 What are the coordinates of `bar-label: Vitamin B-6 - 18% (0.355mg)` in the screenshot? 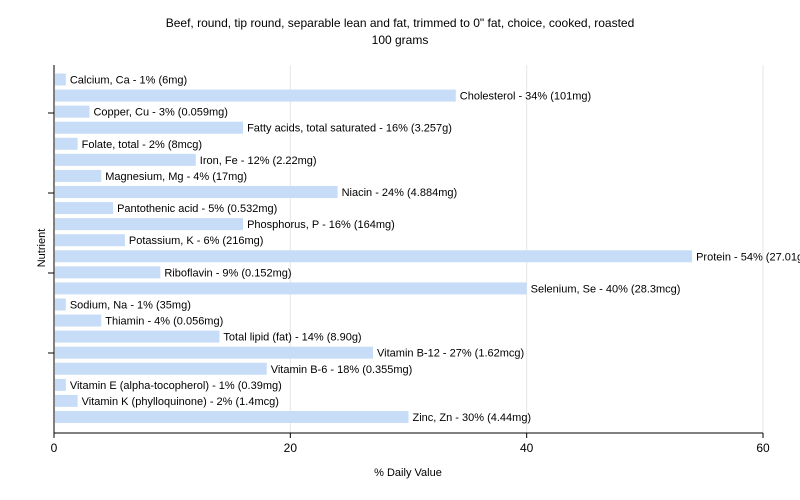 It's located at (342, 370).